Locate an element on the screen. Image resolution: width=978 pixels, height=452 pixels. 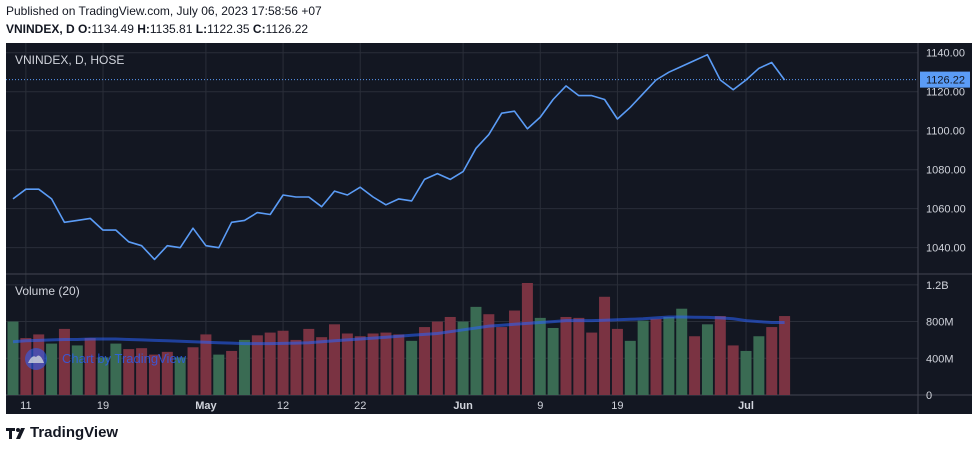
close-label: C: is located at coordinates (259, 29).